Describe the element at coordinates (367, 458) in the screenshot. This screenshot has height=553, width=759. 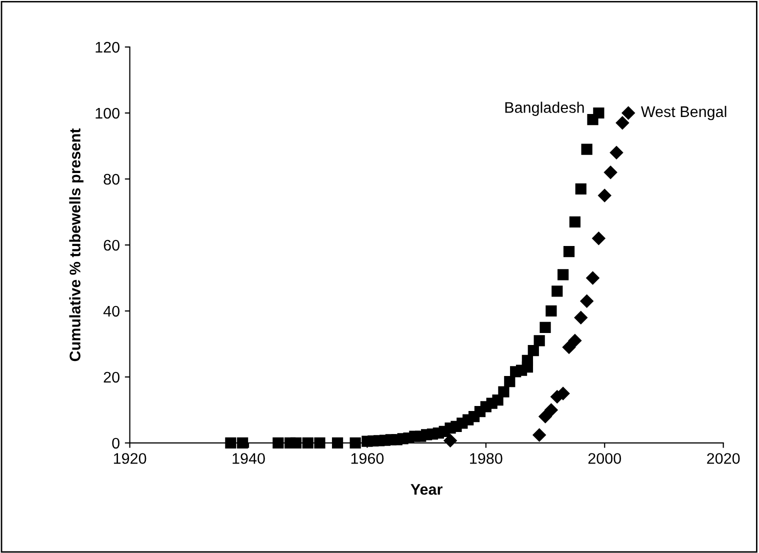
I see `x-tick-label: 1960` at that location.